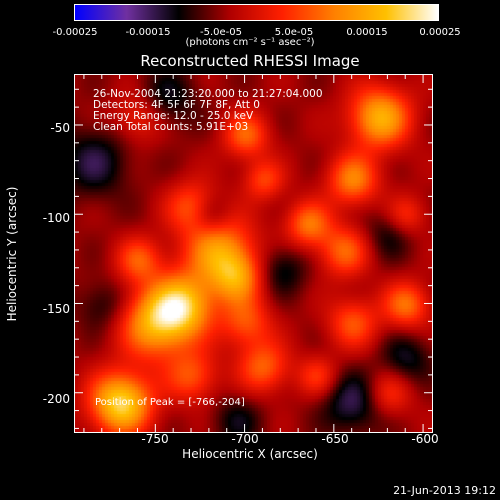  Describe the element at coordinates (171, 127) in the screenshot. I see `annotation-clean-counts: Clean Total counts: 5.91E+03` at that location.